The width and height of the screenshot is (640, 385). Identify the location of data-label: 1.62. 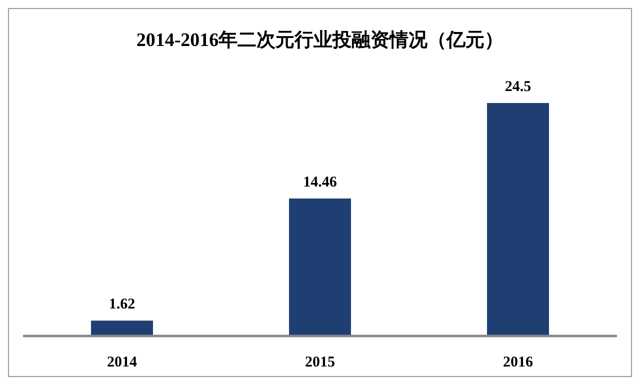
(122, 304).